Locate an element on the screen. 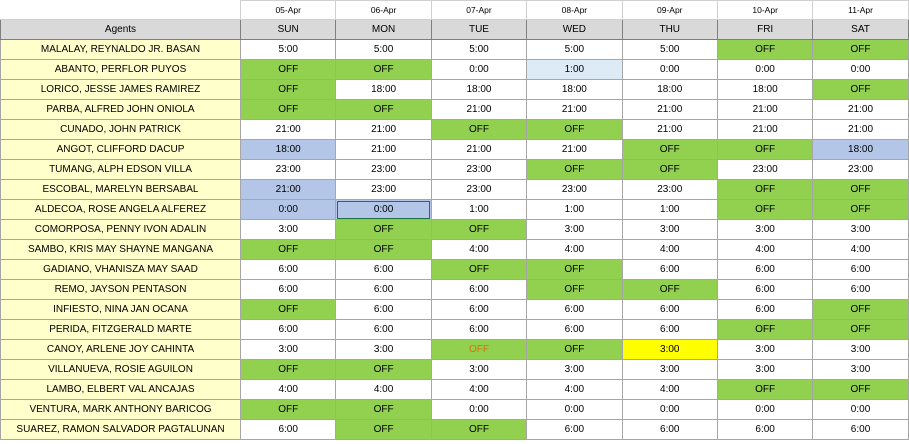 This screenshot has width=909, height=444. date-cell-sat: 11-Apr is located at coordinates (860, 10).